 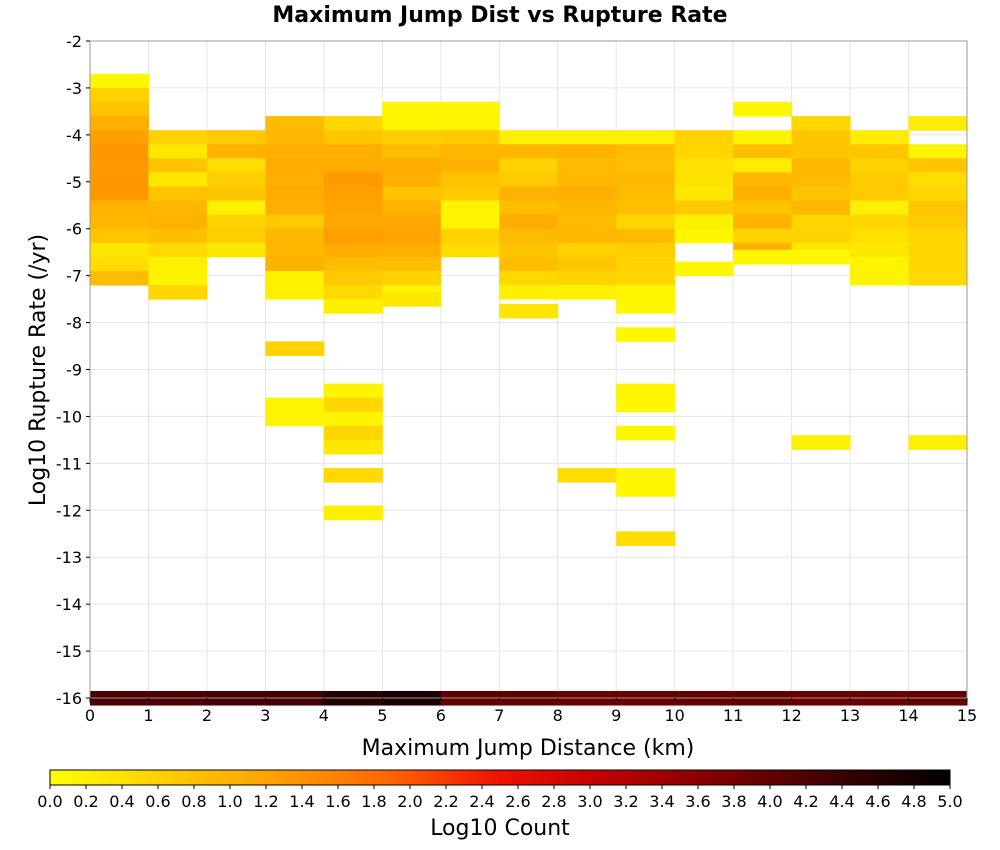 What do you see at coordinates (69, 604) in the screenshot?
I see `y-tick-label: -14` at bounding box center [69, 604].